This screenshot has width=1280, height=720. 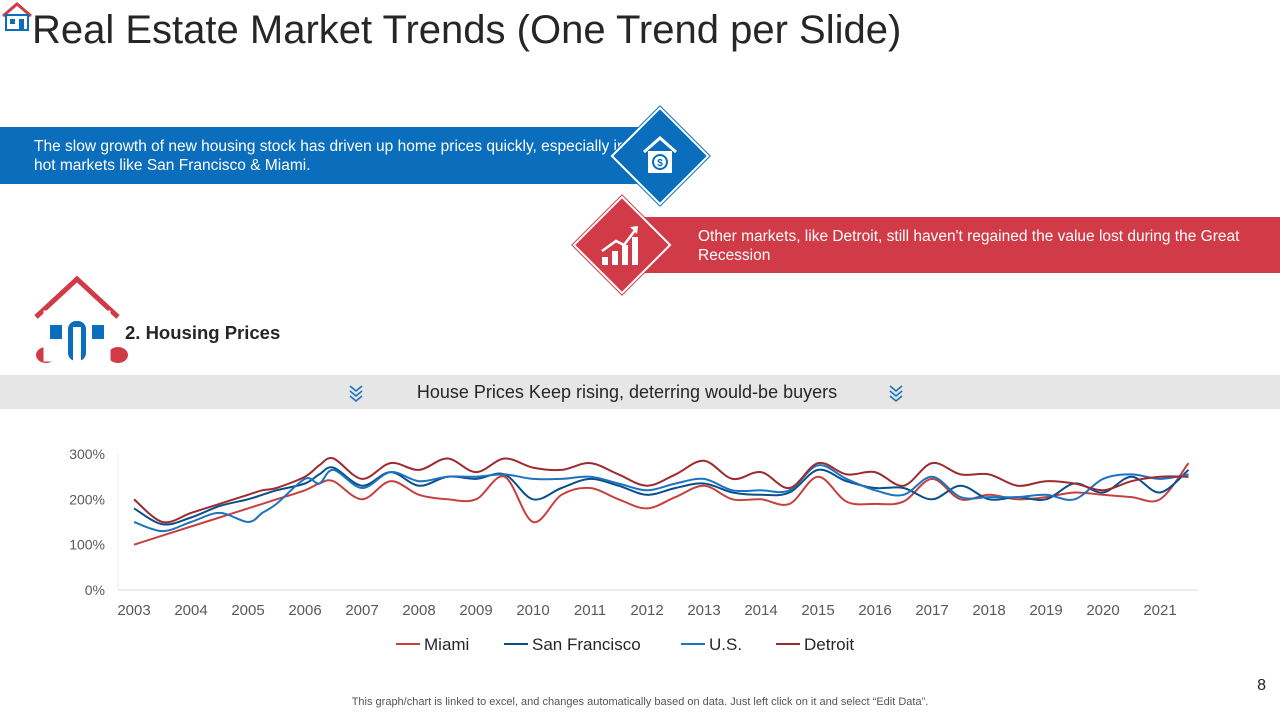 I want to click on series-line-us, so click(x=661, y=498).